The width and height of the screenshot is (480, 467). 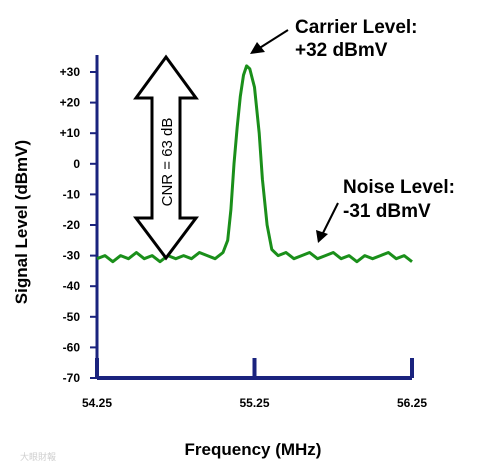 I want to click on x-tick-label: 56.25, so click(x=412, y=403).